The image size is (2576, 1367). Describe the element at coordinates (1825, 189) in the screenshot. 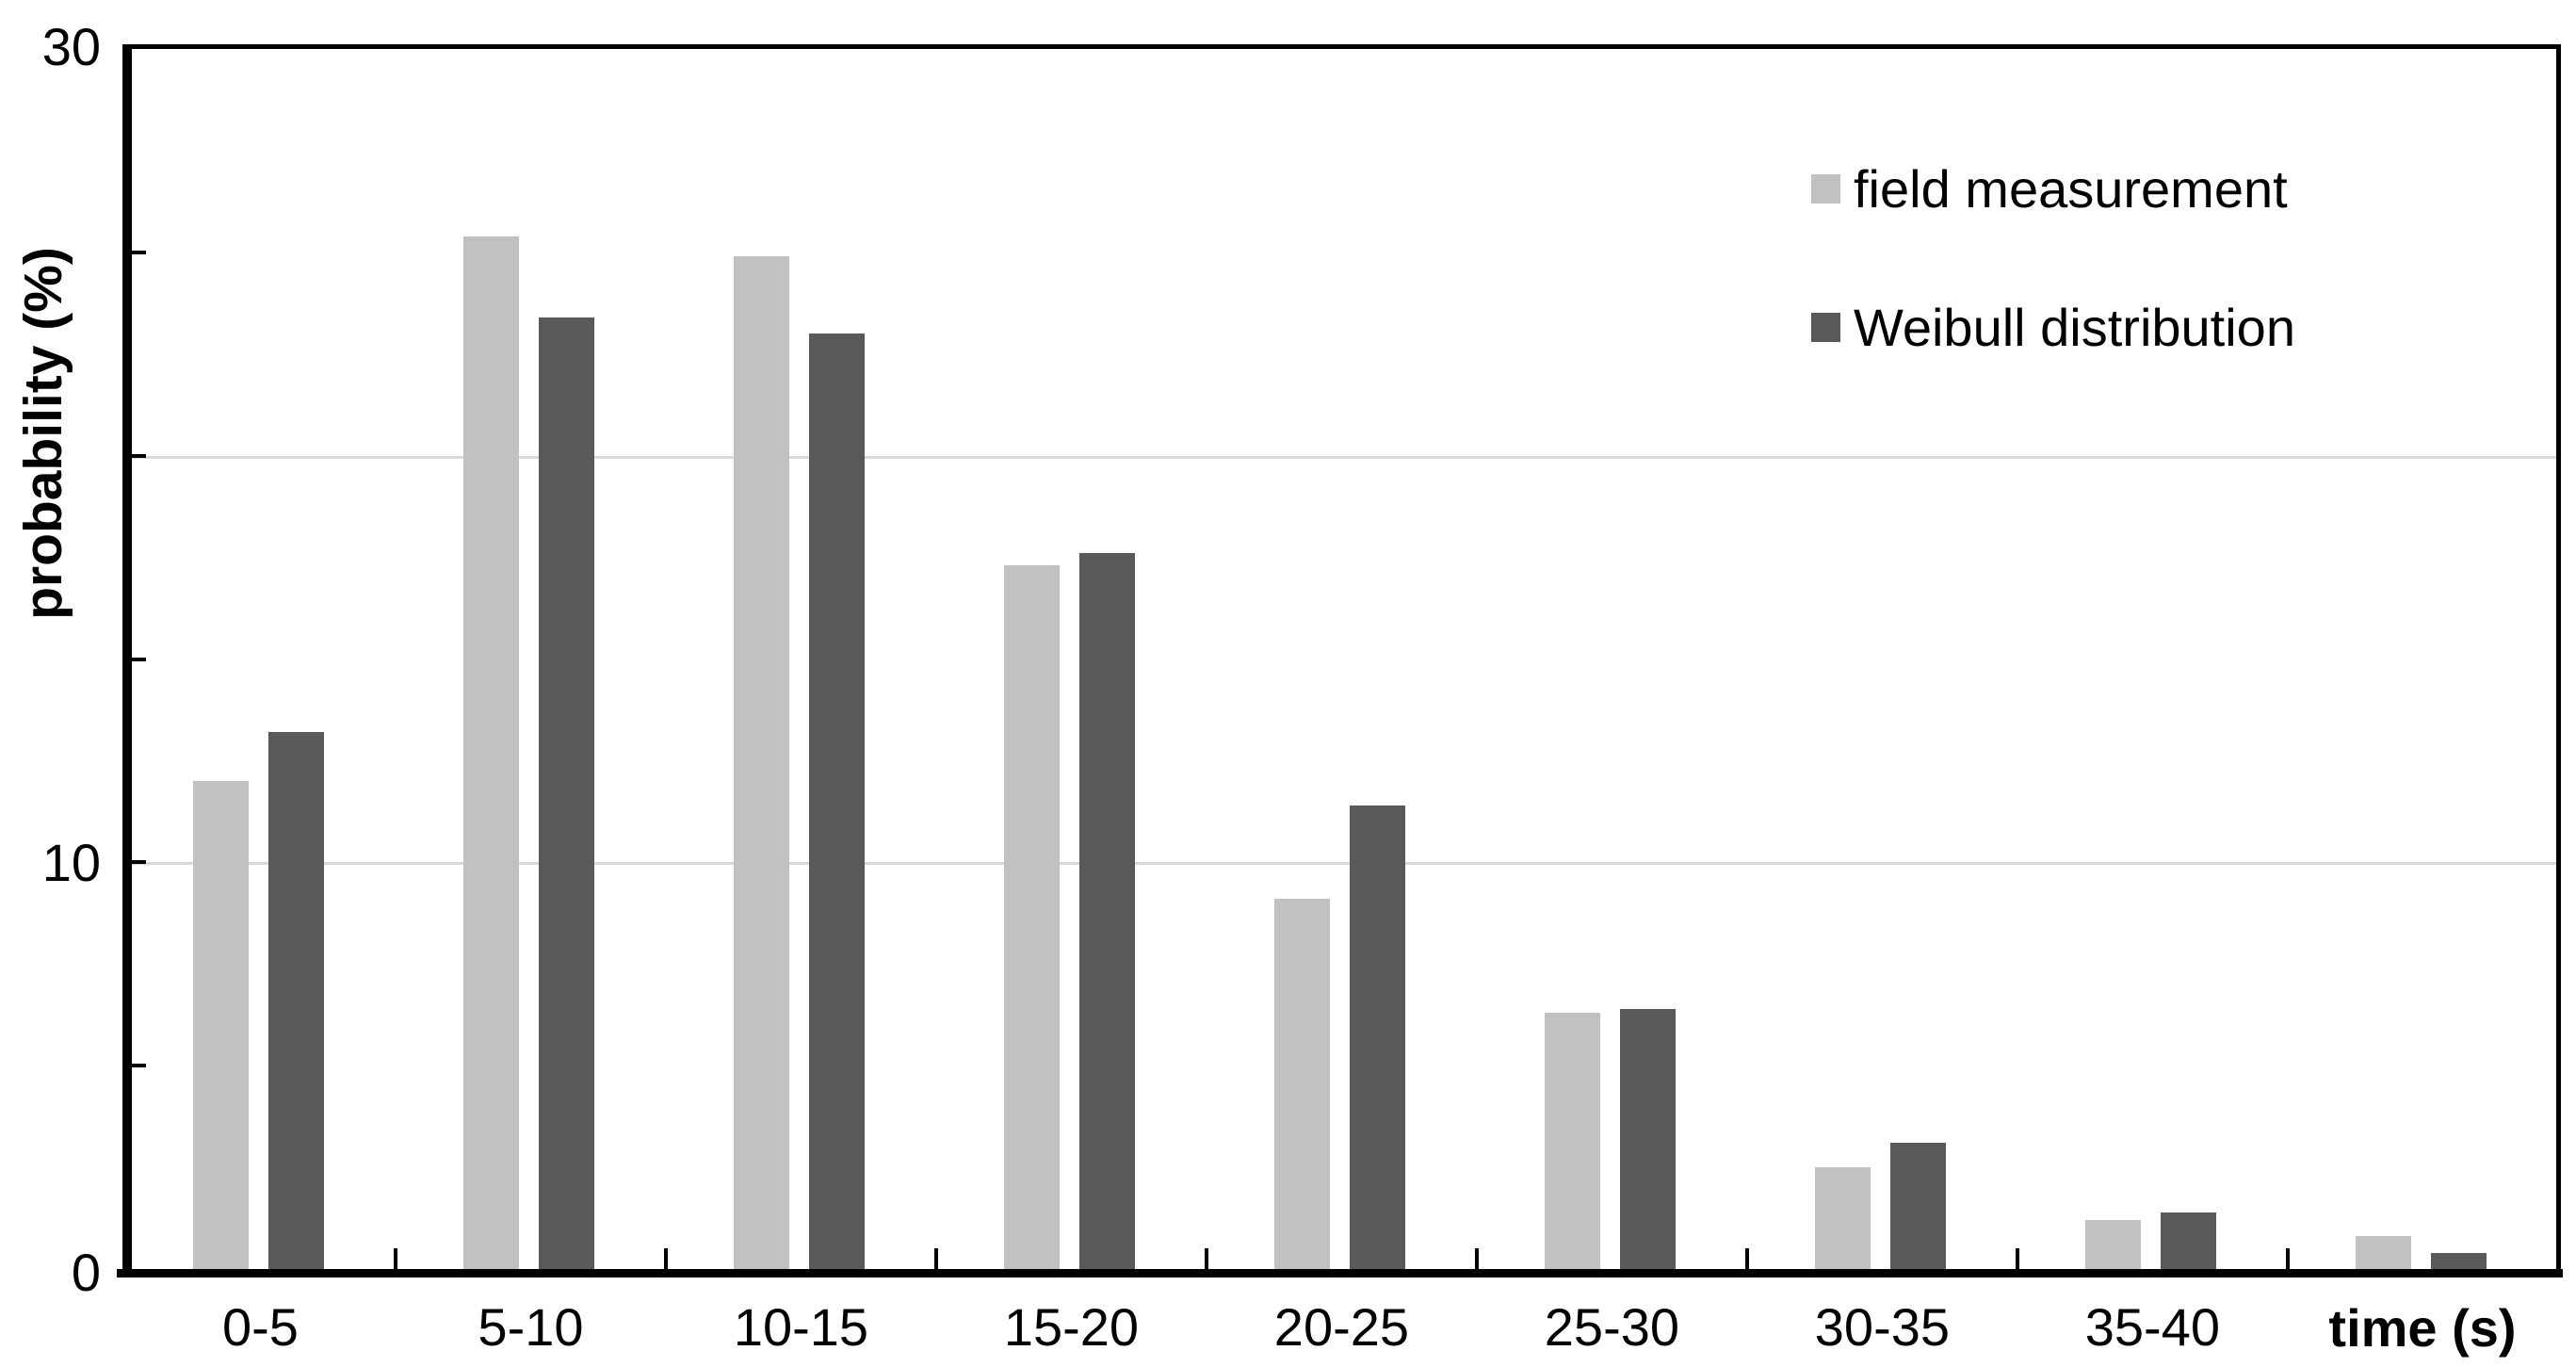

I see `legend-swatch-field-measurement-icon` at that location.